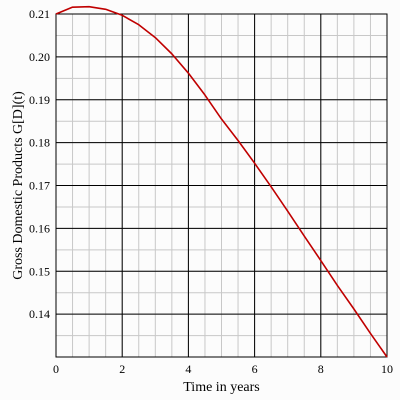  Describe the element at coordinates (39, 164) in the screenshot. I see `y-tick-labels: 0.14 0.15 0.16 0.17 0.18 0.19 0.20 0.21` at that location.